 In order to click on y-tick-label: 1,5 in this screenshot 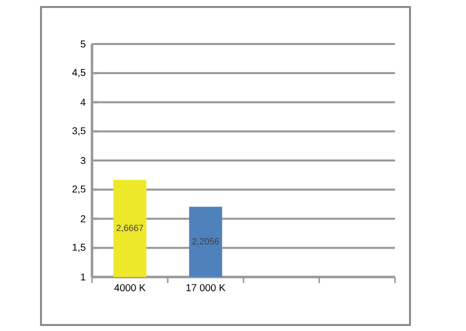, I will do `click(79, 248)`.